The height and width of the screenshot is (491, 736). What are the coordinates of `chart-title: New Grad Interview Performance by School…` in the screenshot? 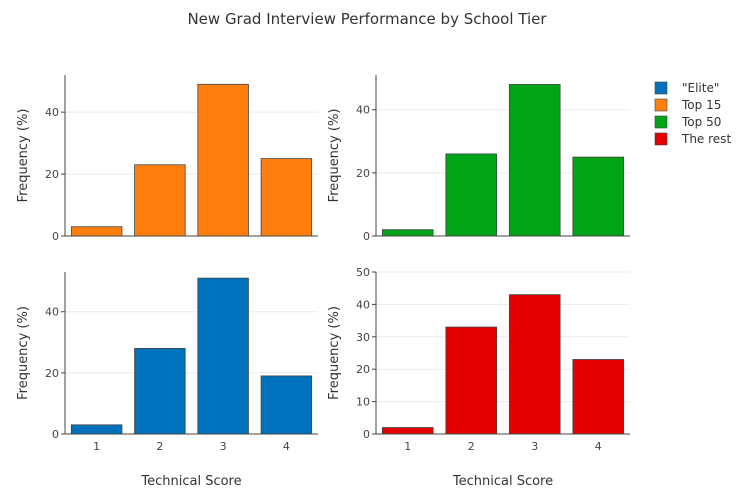 It's located at (367, 19).